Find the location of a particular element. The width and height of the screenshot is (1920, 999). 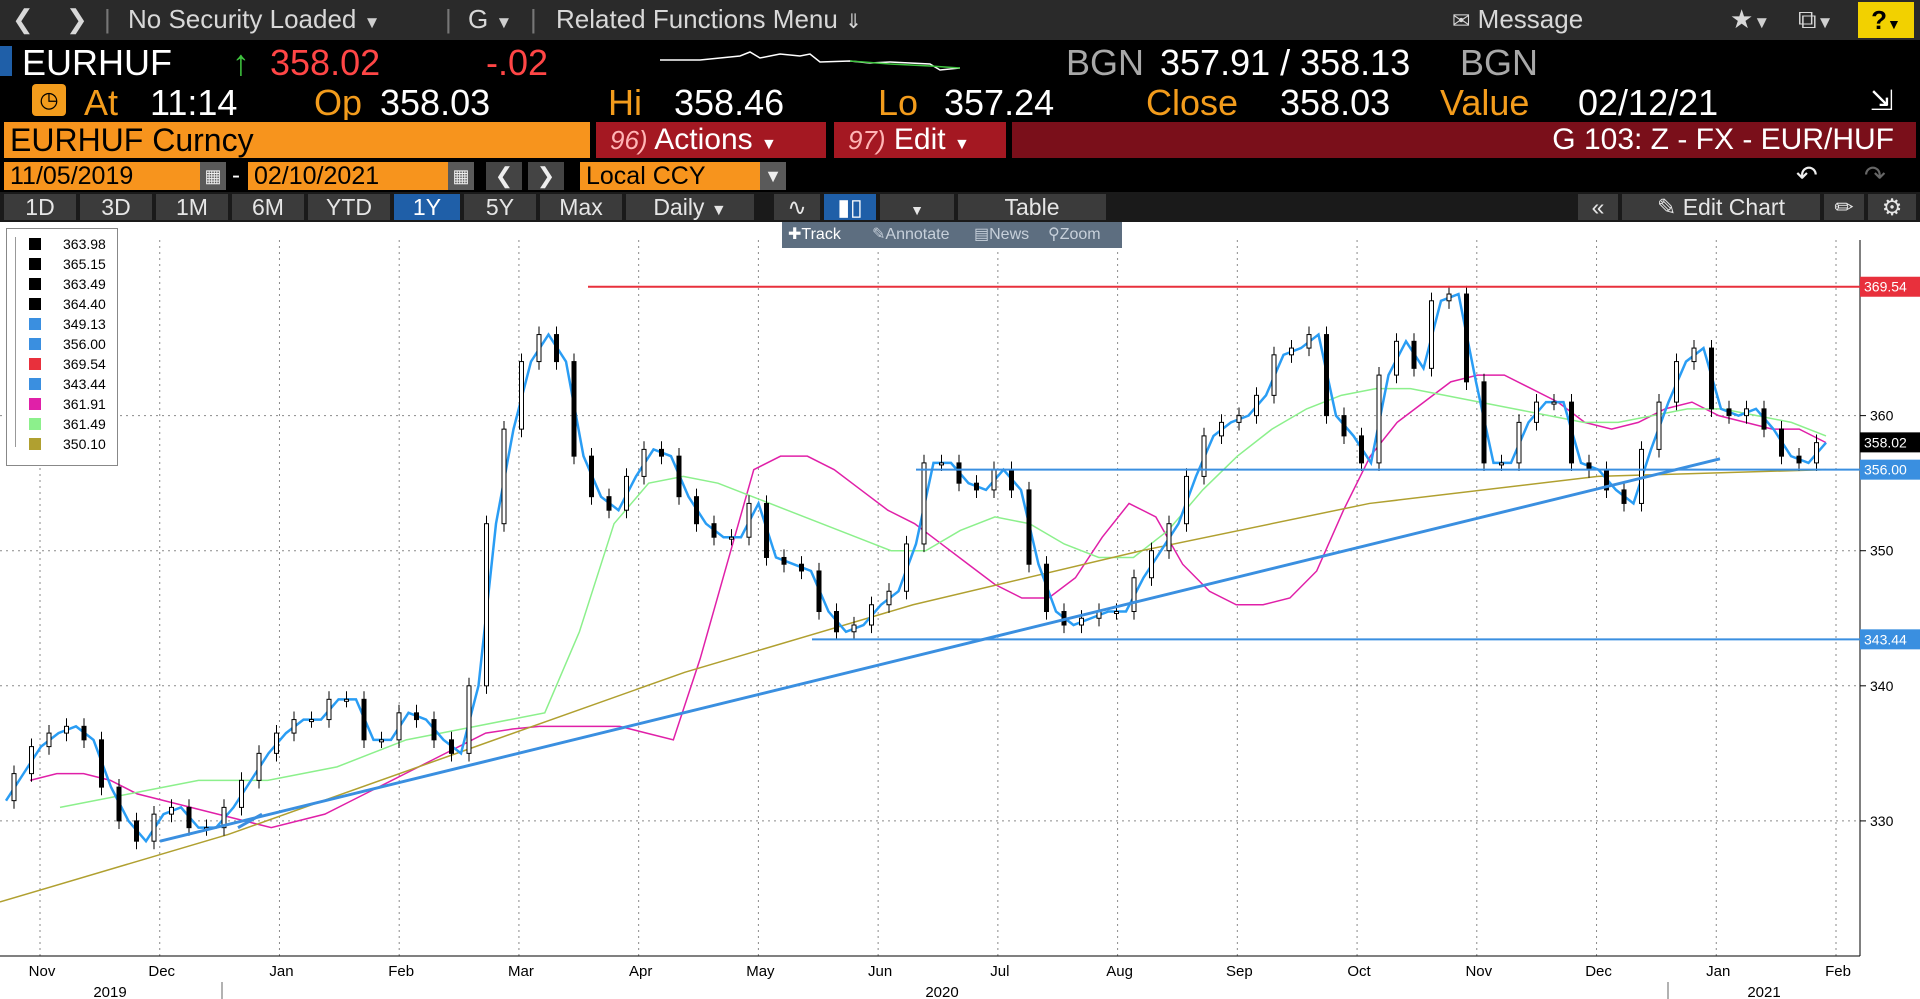

table-button: Table is located at coordinates (1032, 207).